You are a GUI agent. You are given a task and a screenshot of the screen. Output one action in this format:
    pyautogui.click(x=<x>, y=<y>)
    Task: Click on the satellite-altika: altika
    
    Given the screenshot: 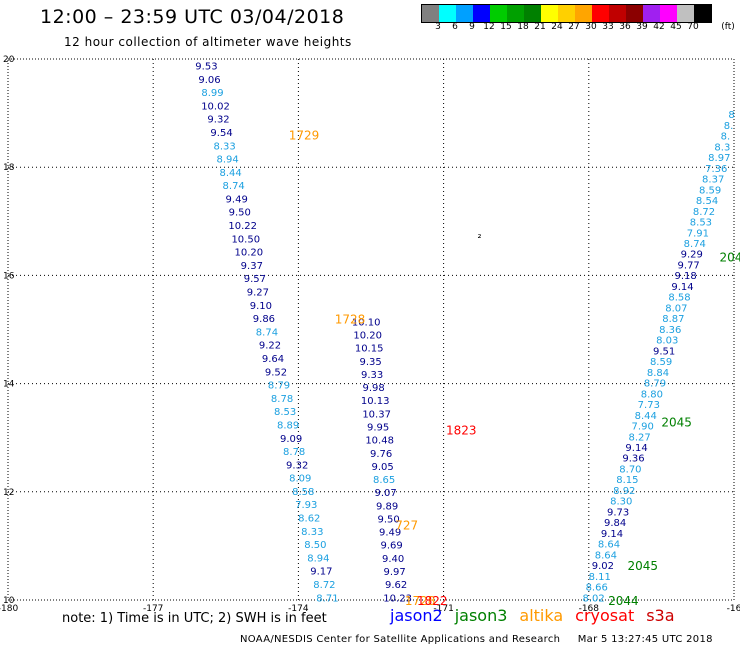 What is the action you would take?
    pyautogui.click(x=541, y=615)
    